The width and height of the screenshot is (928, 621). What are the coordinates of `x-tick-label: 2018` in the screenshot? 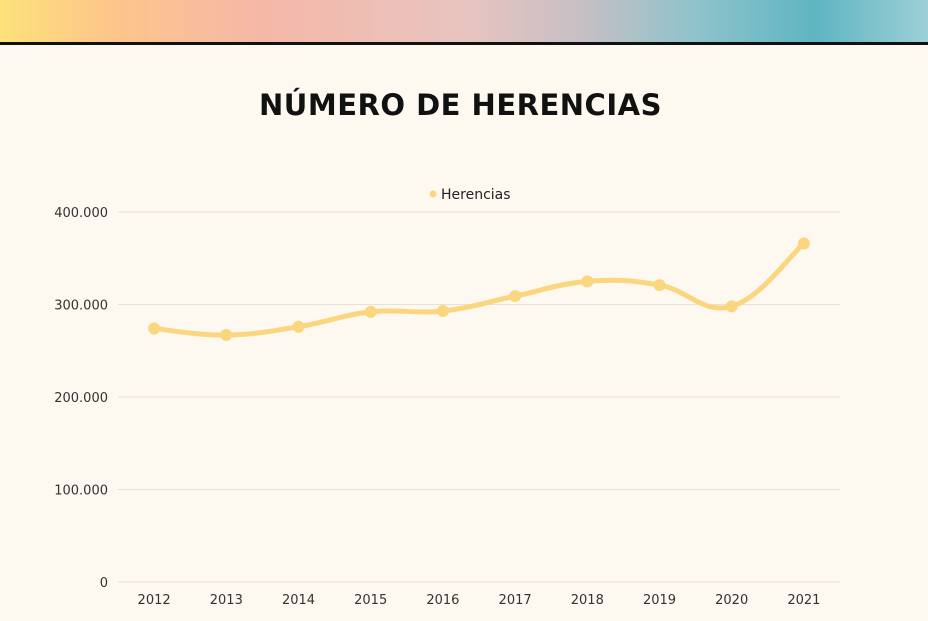 It's located at (587, 600).